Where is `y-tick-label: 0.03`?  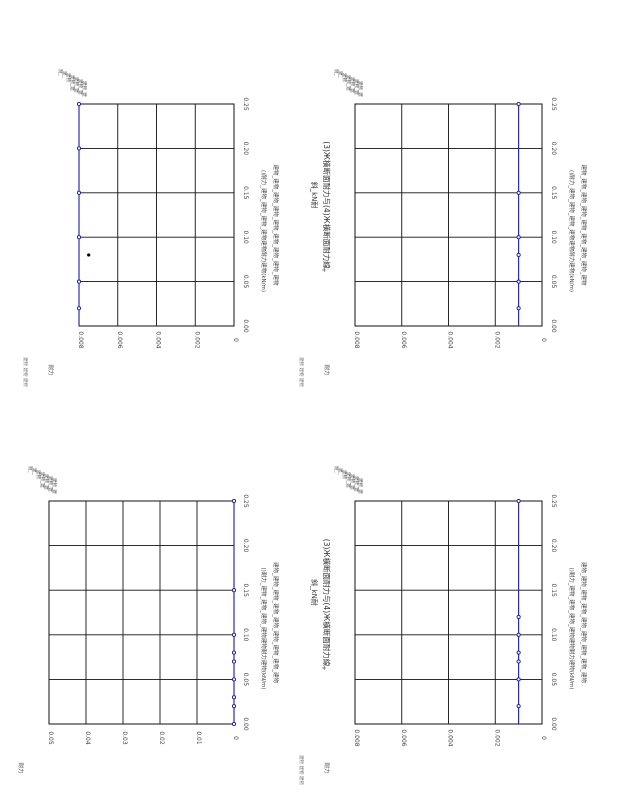 y-tick-label: 0.03 is located at coordinates (124, 738).